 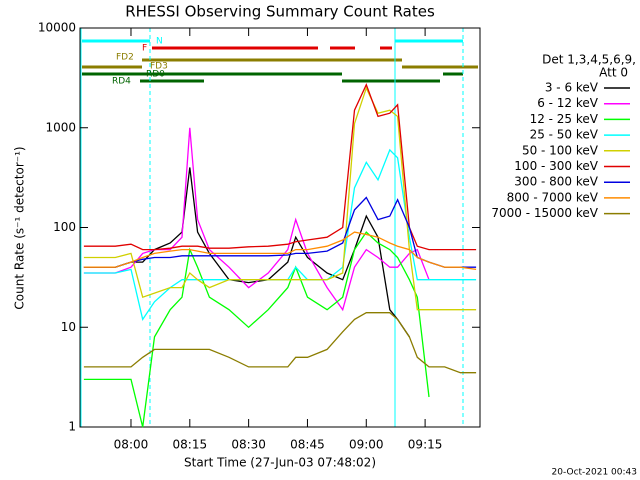 I want to click on y-tick-label: 1000, so click(x=60, y=127).